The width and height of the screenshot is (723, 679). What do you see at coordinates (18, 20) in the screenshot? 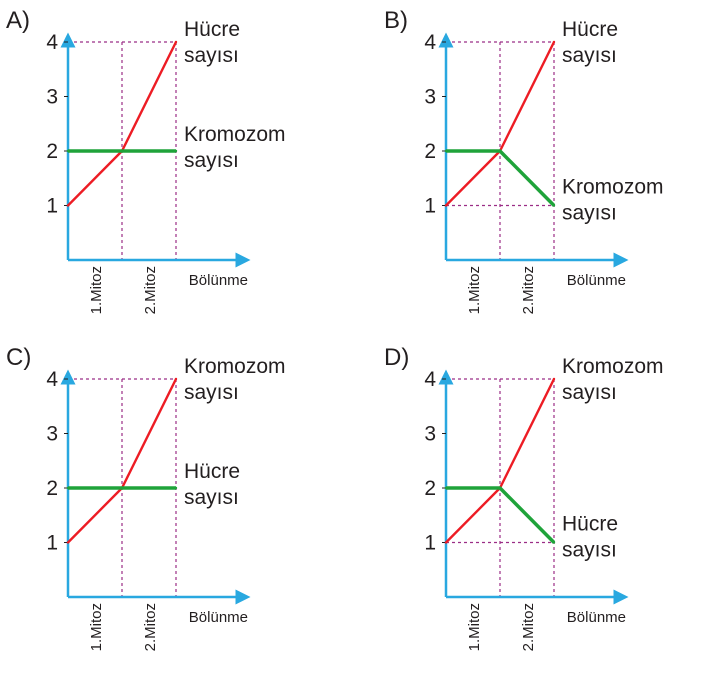
I see `option-label: A)` at bounding box center [18, 20].